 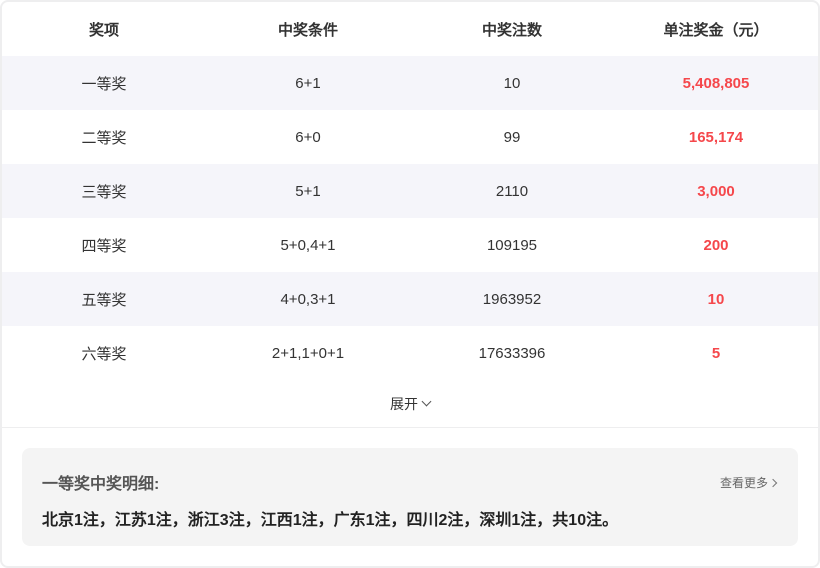 What do you see at coordinates (104, 246) in the screenshot?
I see `prize-level: 四等奖` at bounding box center [104, 246].